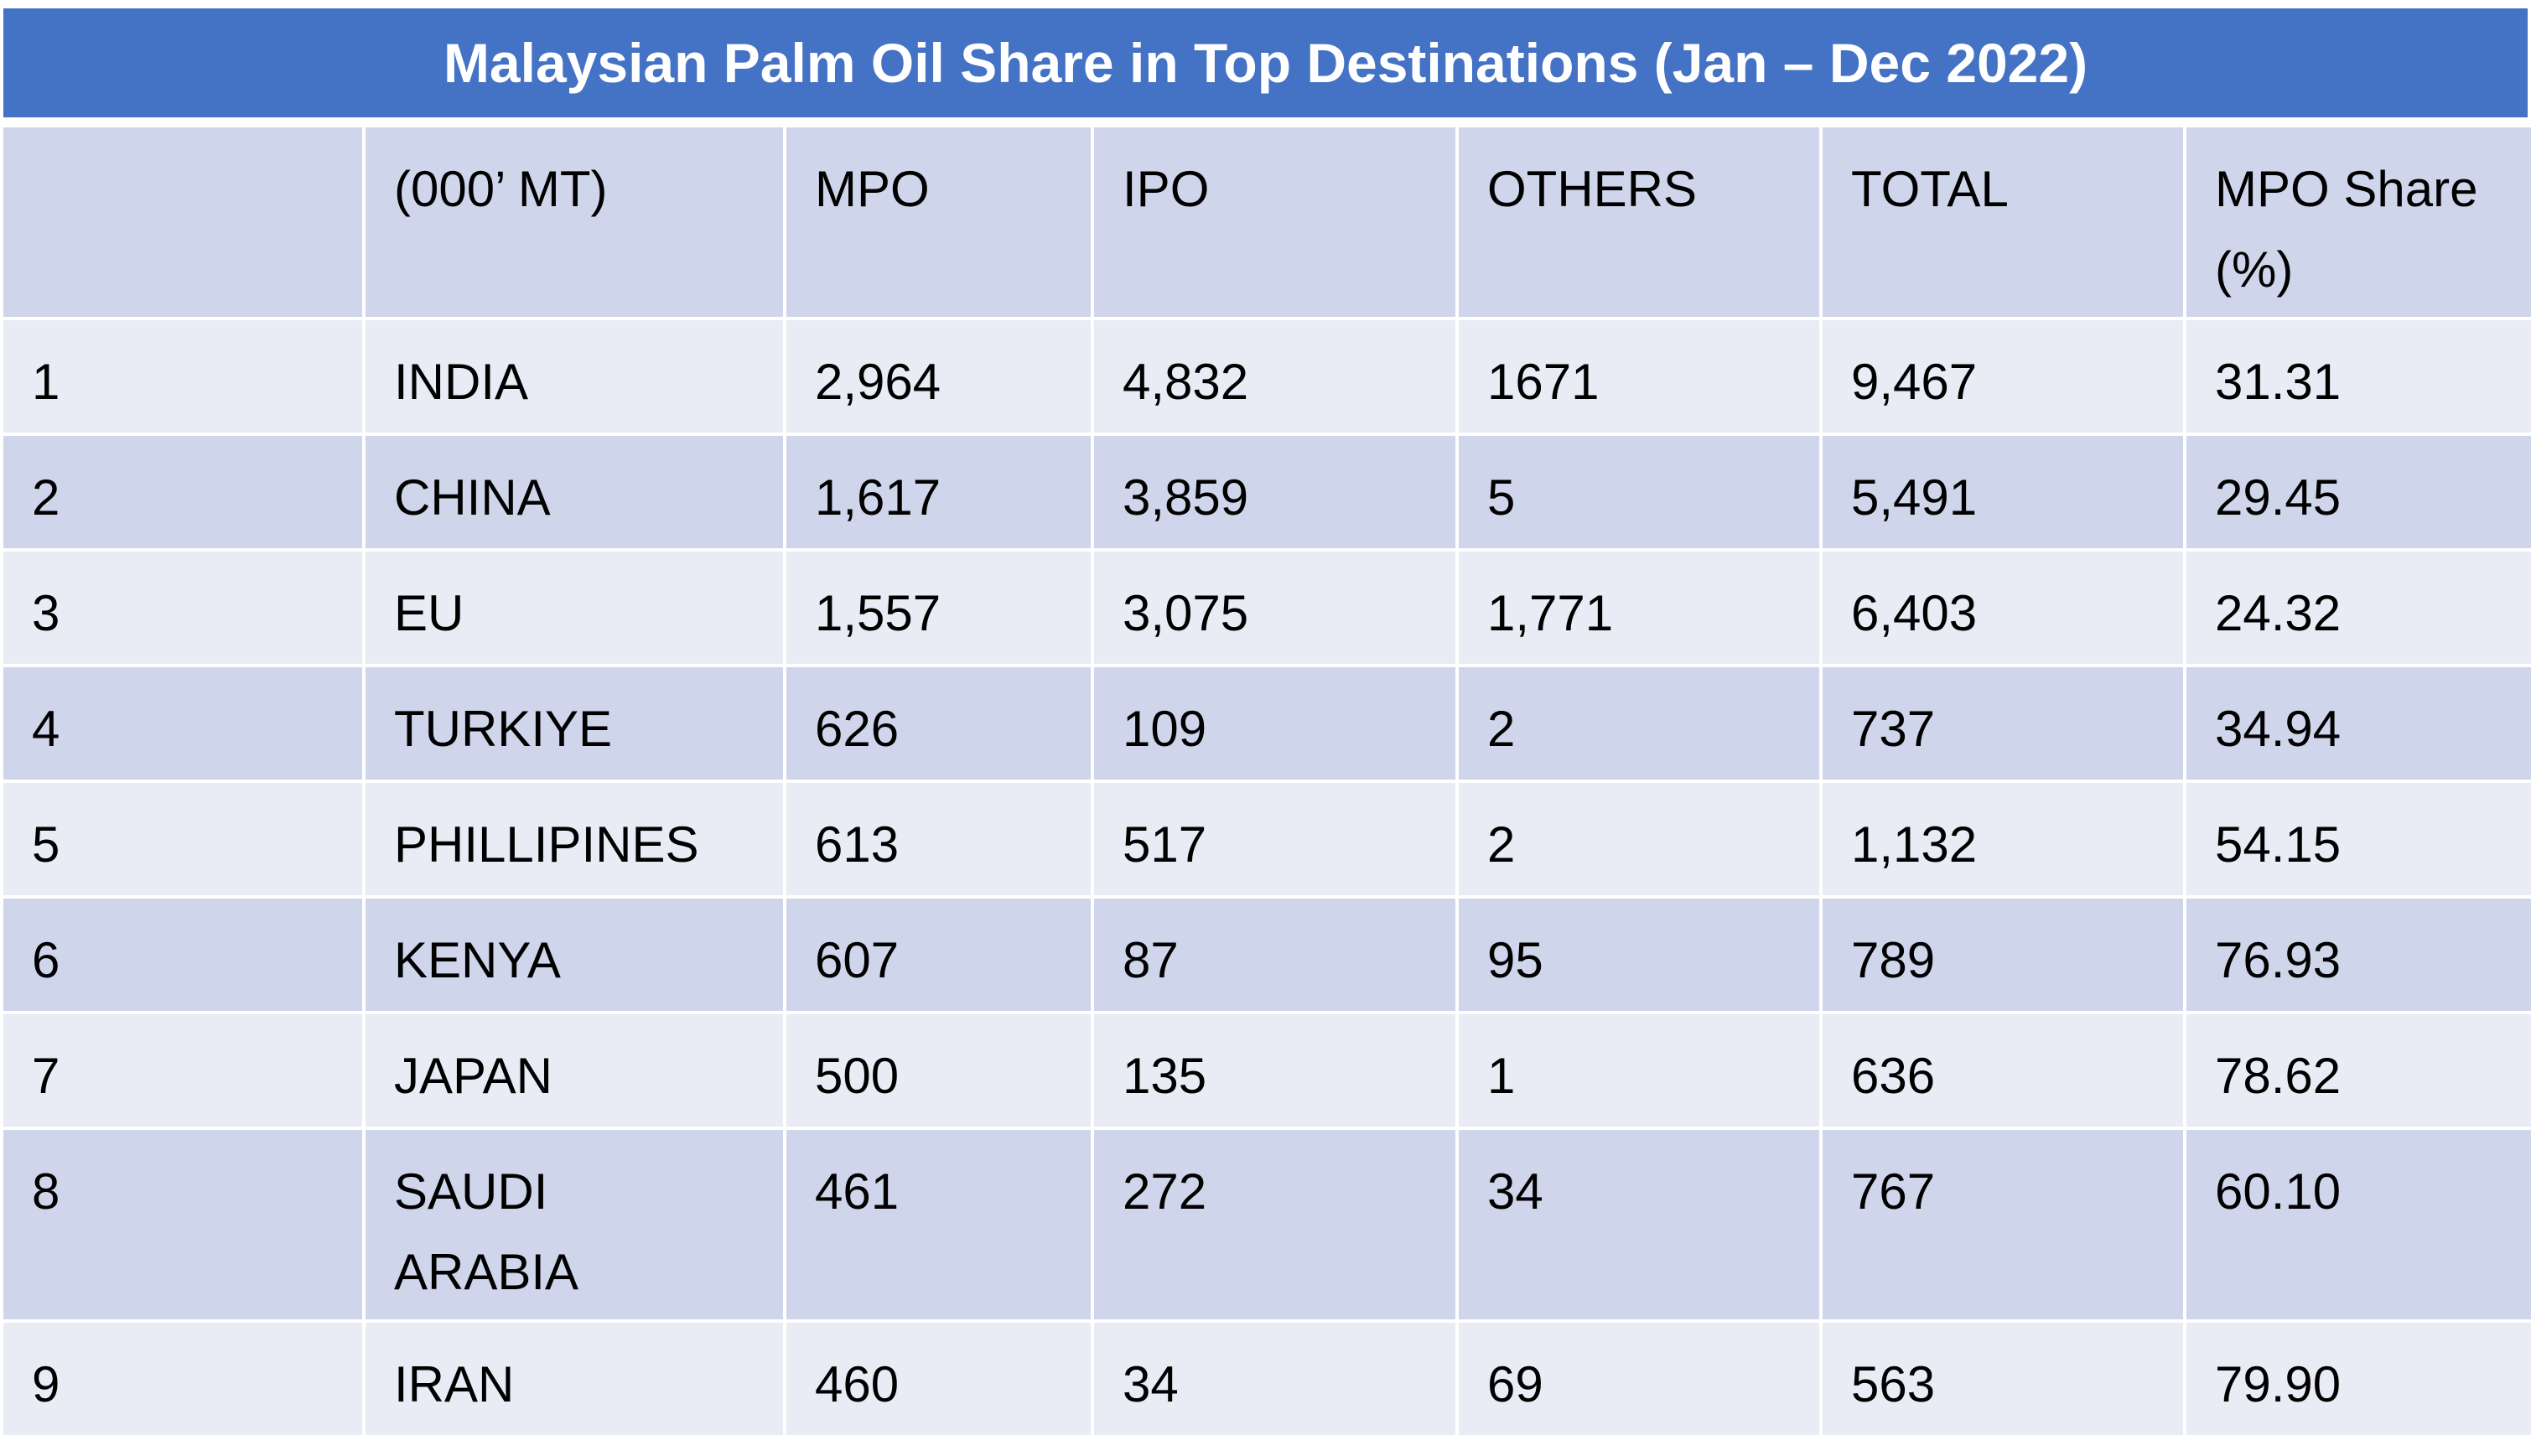 The image size is (2531, 1456). Describe the element at coordinates (1274, 1224) in the screenshot. I see `table-cell: 272` at that location.